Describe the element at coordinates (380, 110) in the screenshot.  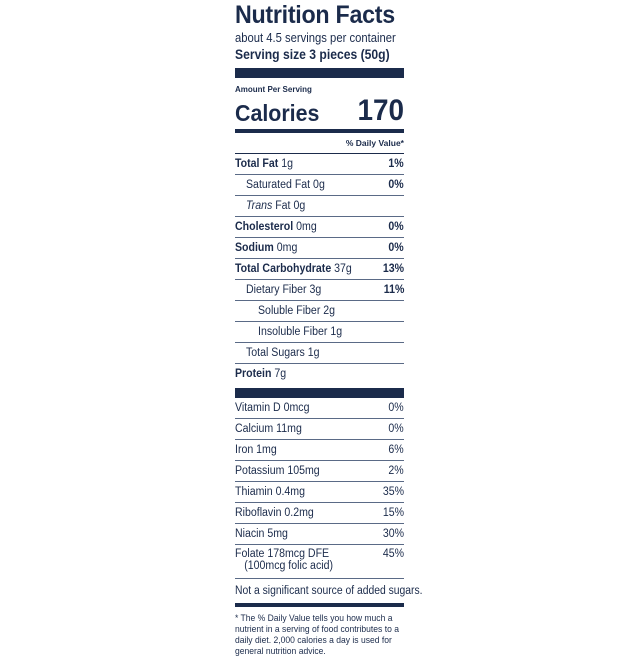
I see `calories-value: 170` at that location.